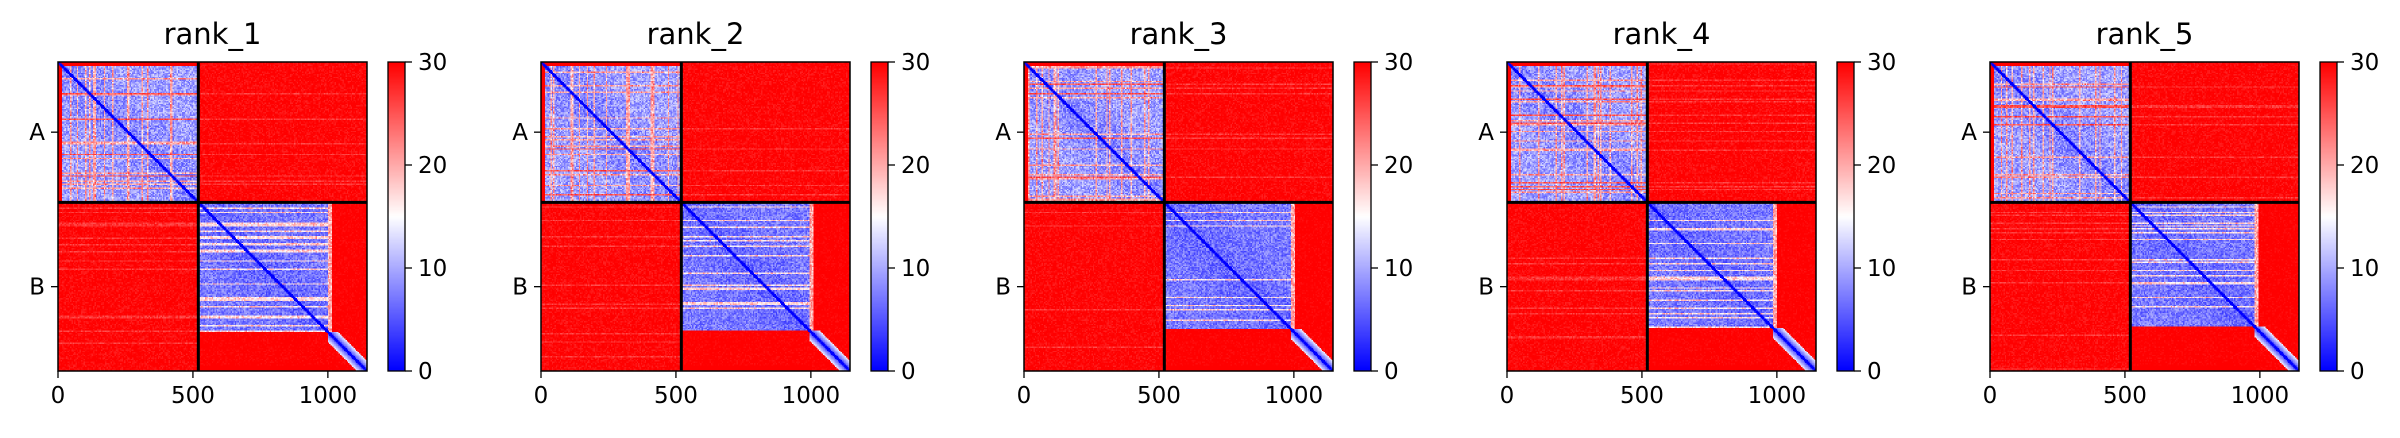  Describe the element at coordinates (213, 34) in the screenshot. I see `panel-title: rank_1` at that location.